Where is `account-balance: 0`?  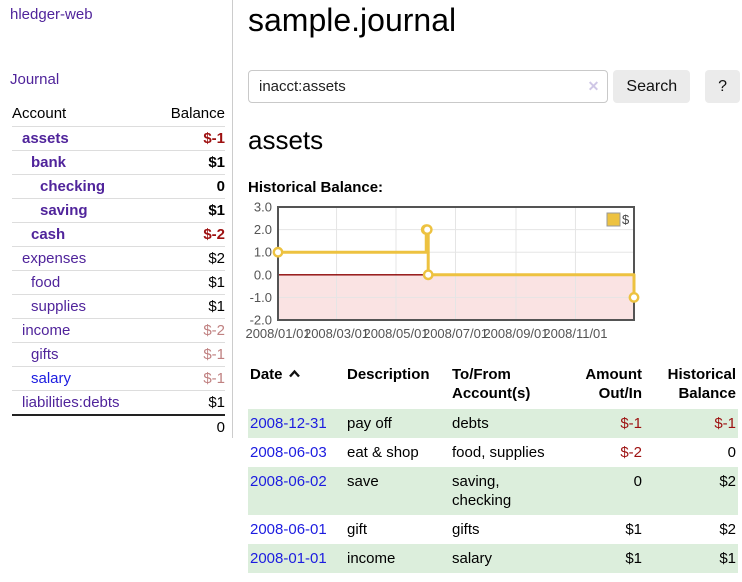 account-balance: 0 is located at coordinates (189, 186).